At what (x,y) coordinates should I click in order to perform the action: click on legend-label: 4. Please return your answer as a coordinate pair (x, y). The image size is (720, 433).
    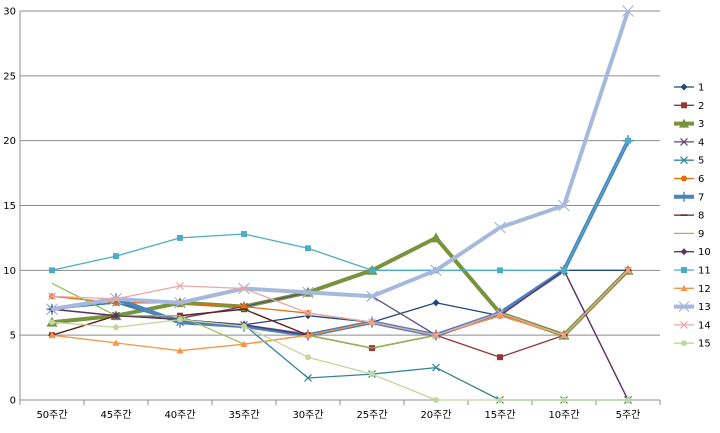
    Looking at the image, I should click on (701, 142).